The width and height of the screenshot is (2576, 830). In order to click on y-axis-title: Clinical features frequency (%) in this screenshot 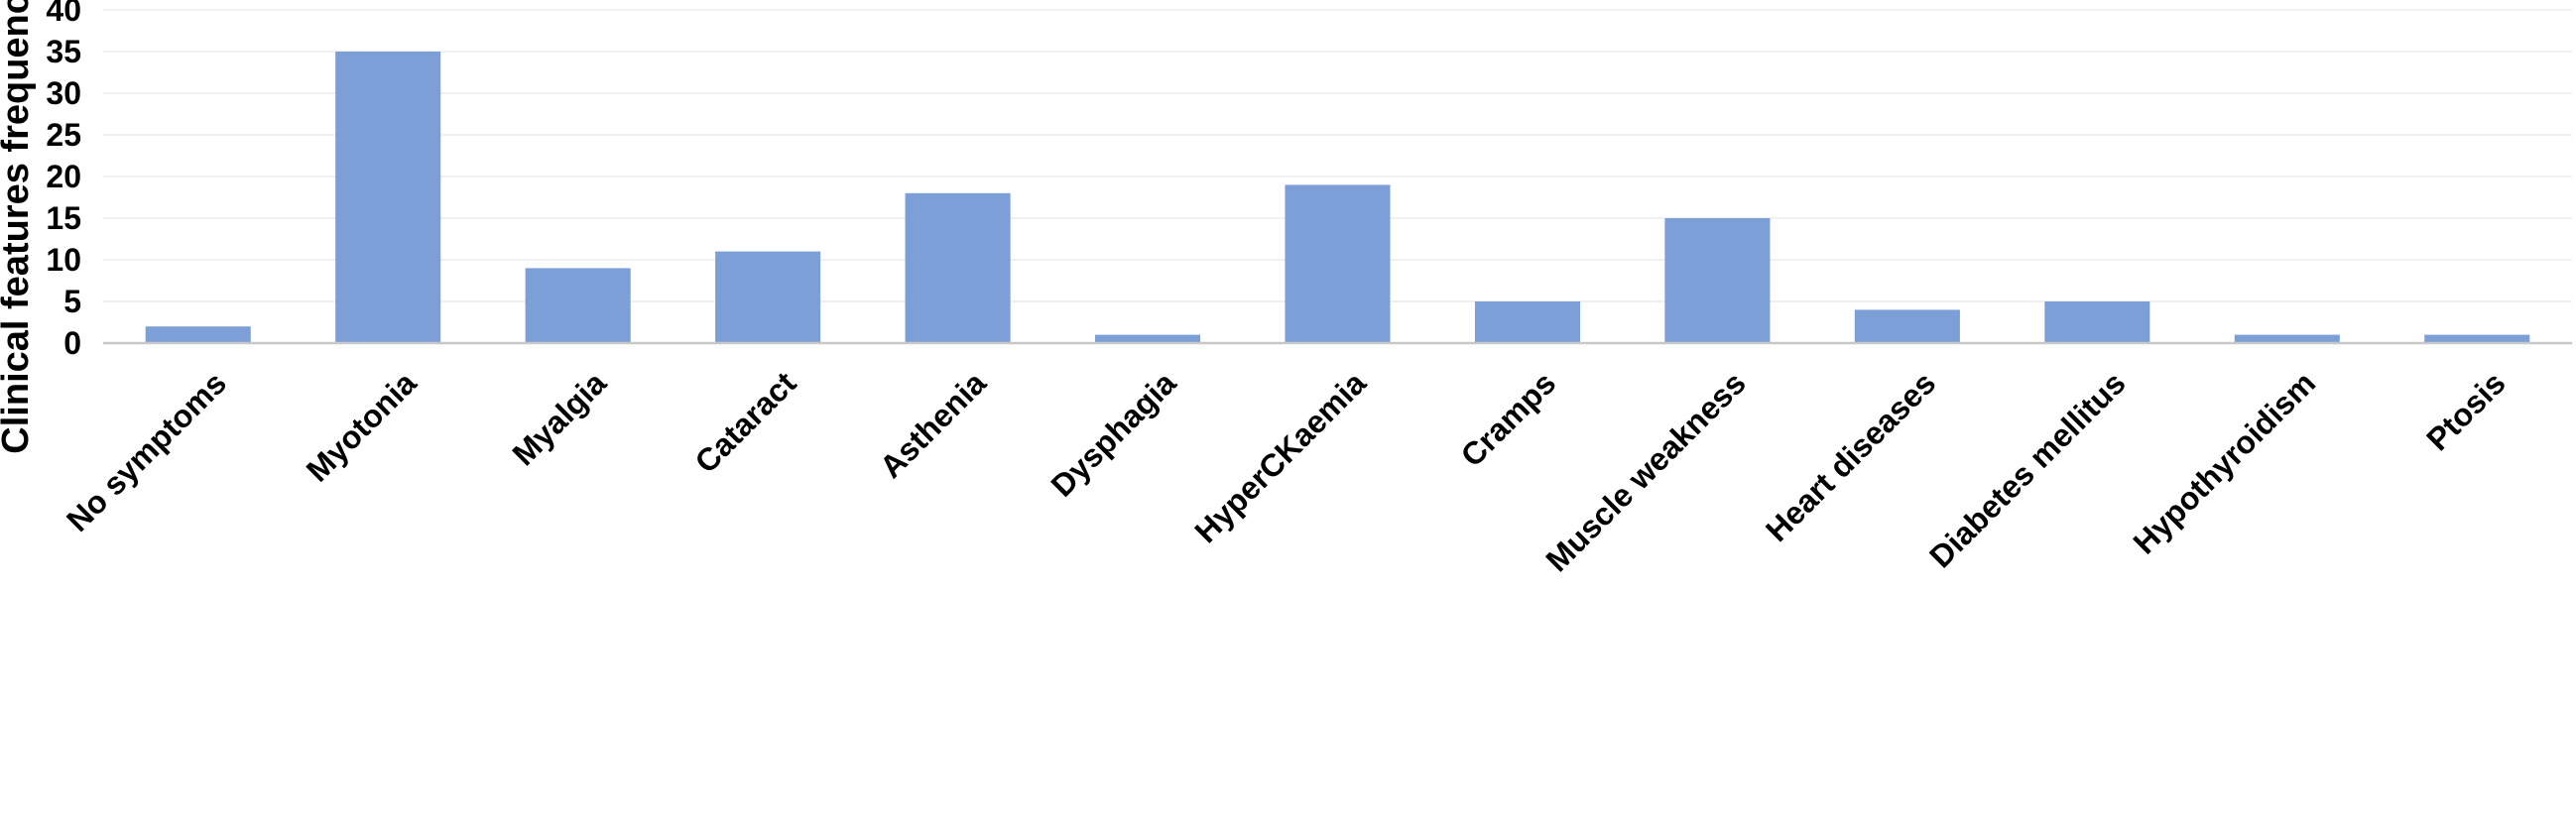, I will do `click(18, 227)`.